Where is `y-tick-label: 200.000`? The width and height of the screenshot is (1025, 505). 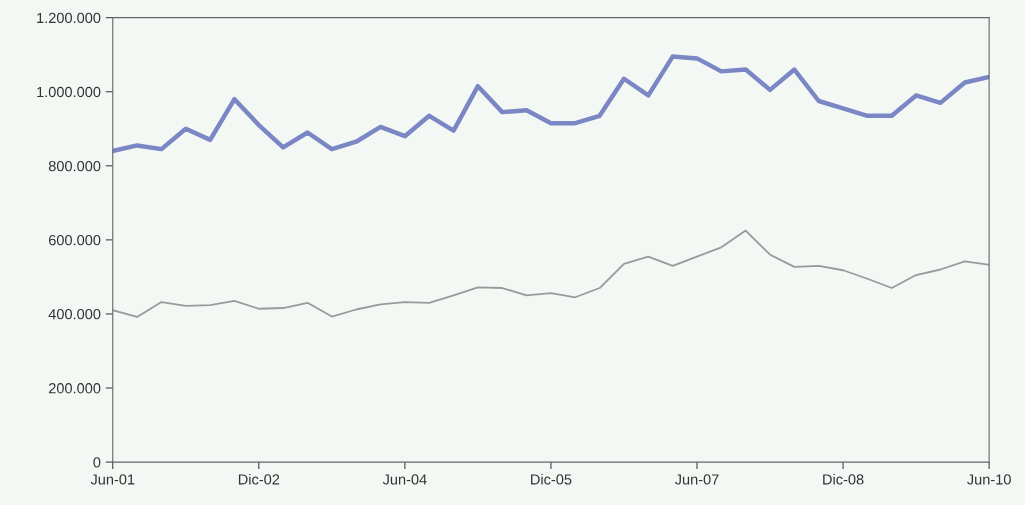
y-tick-label: 200.000 is located at coordinates (74, 388).